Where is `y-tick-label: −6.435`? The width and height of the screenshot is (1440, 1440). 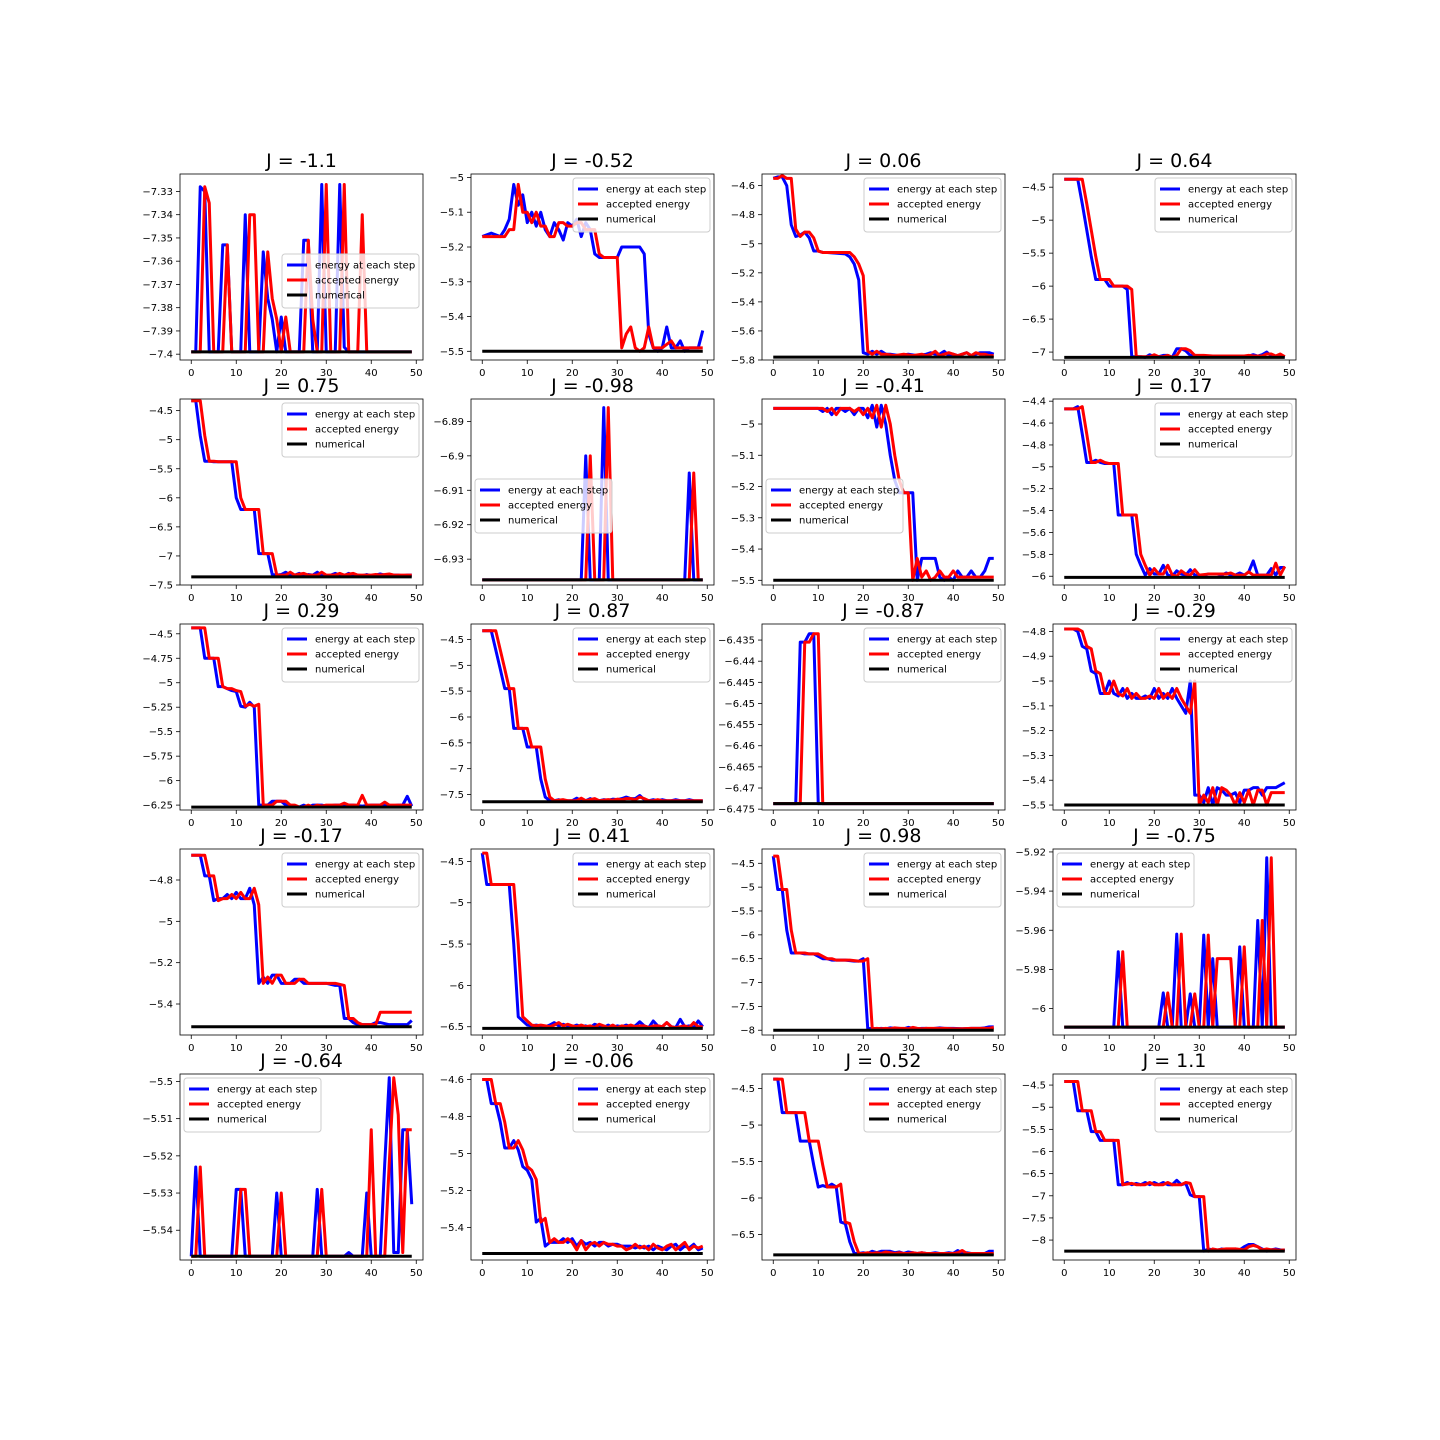 y-tick-label: −6.435 is located at coordinates (736, 641).